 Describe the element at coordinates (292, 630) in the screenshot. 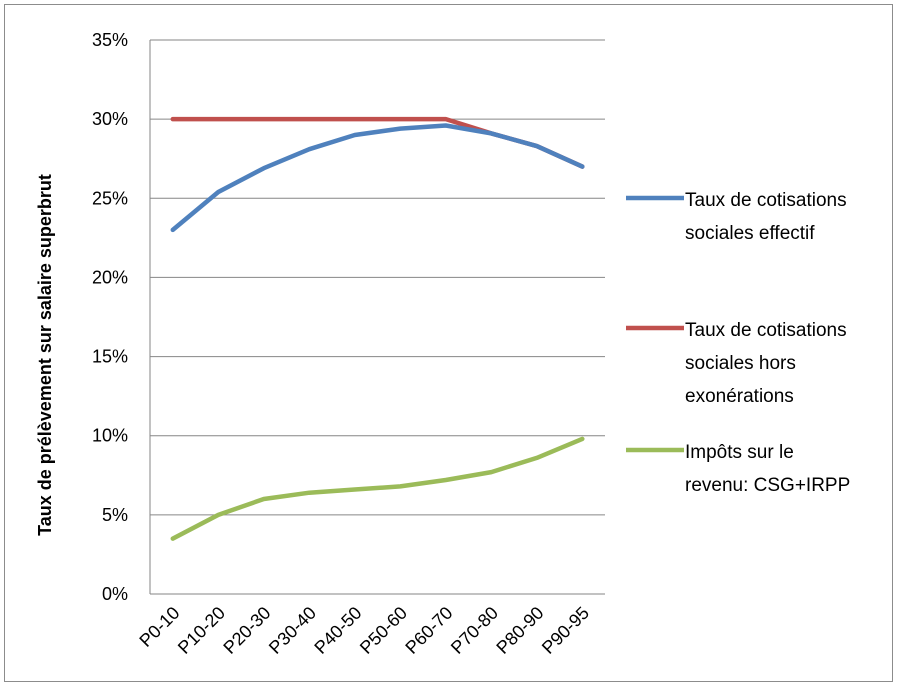

I see `x-tick-label: P30-40` at that location.